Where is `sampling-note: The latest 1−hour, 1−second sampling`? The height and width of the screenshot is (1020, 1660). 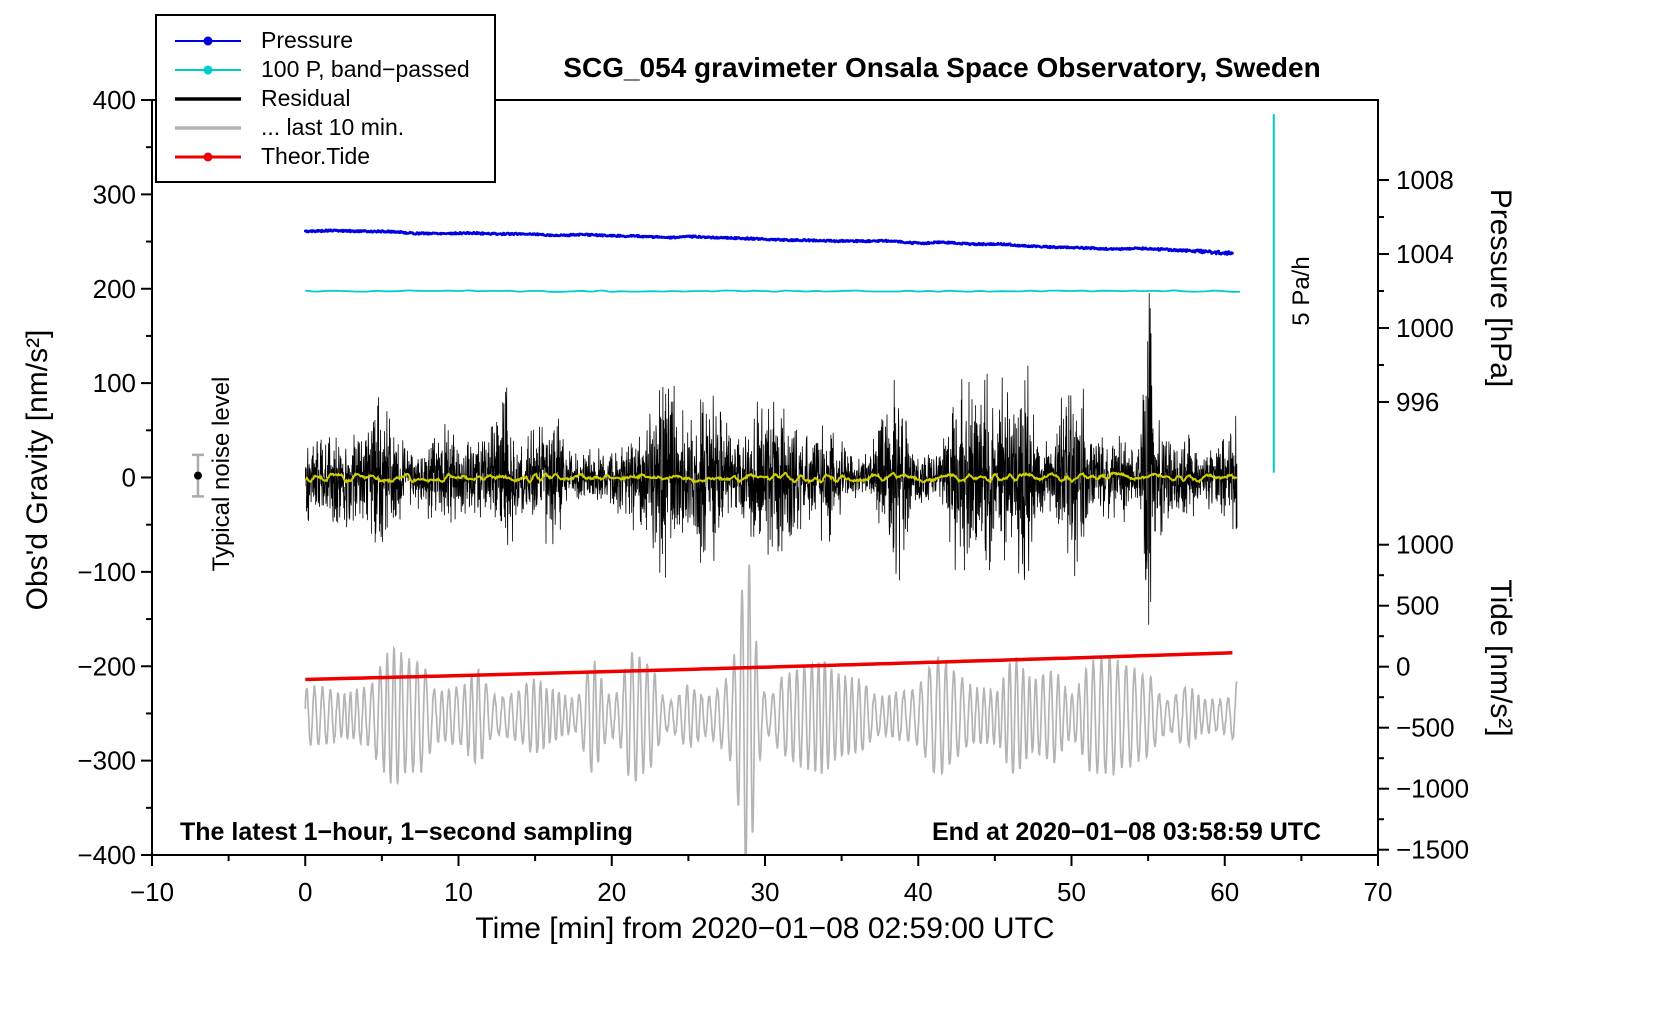
sampling-note: The latest 1−hour, 1−second sampling is located at coordinates (406, 832).